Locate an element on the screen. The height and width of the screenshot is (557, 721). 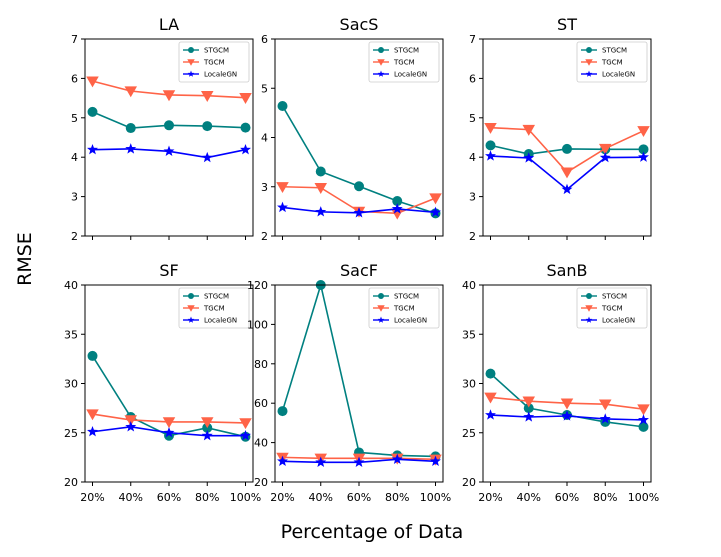
legend-sanb: STGCM TGCM LocaleGN is located at coordinates (612, 308).